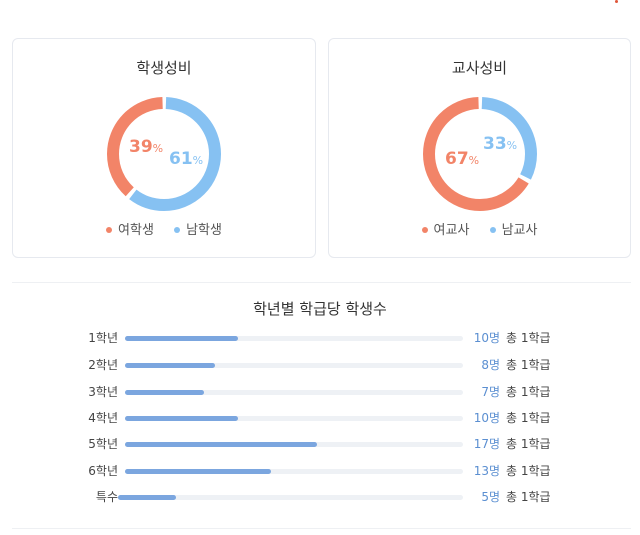 The width and height of the screenshot is (640, 535). I want to click on grade-row: 특수 5명 총 1학급, so click(320, 497).